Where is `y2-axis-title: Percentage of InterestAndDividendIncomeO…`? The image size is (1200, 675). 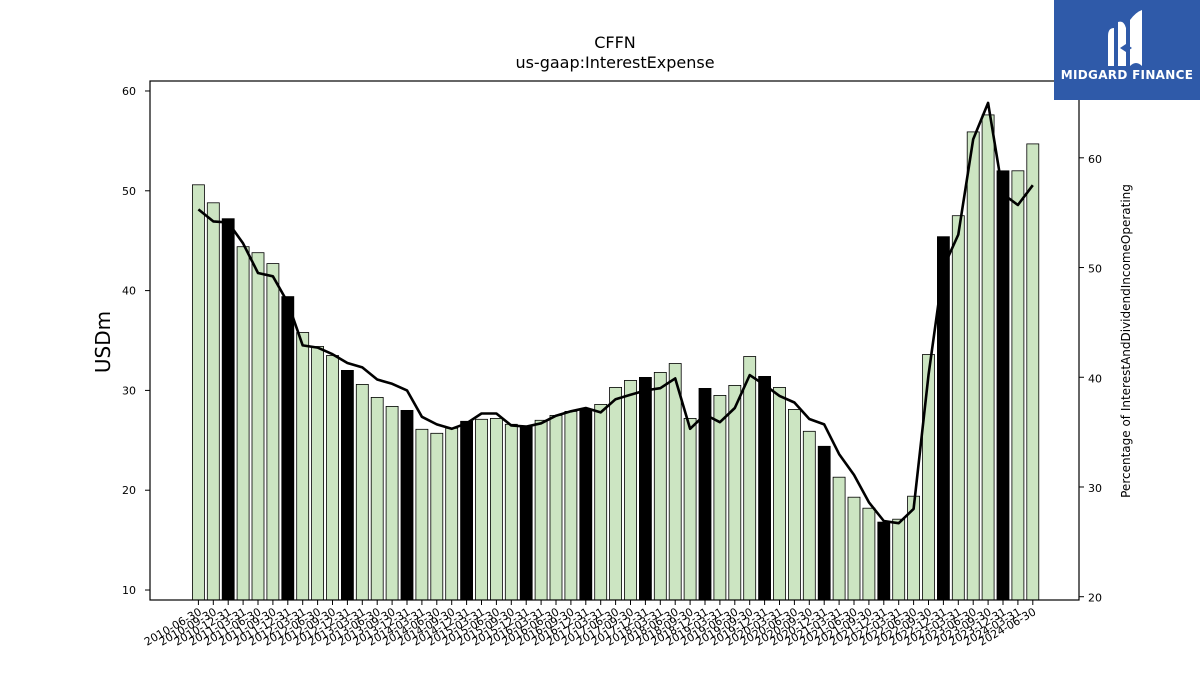
y2-axis-title: Percentage of InterestAndDividendIncomeO… is located at coordinates (1126, 341).